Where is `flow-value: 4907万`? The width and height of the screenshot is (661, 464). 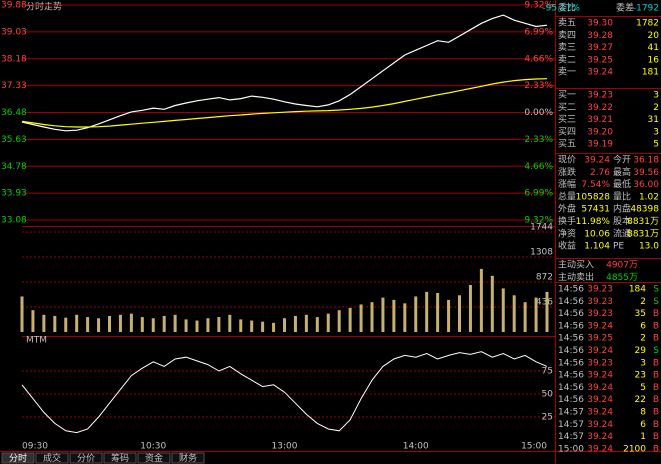 flow-value: 4907万 is located at coordinates (622, 266).